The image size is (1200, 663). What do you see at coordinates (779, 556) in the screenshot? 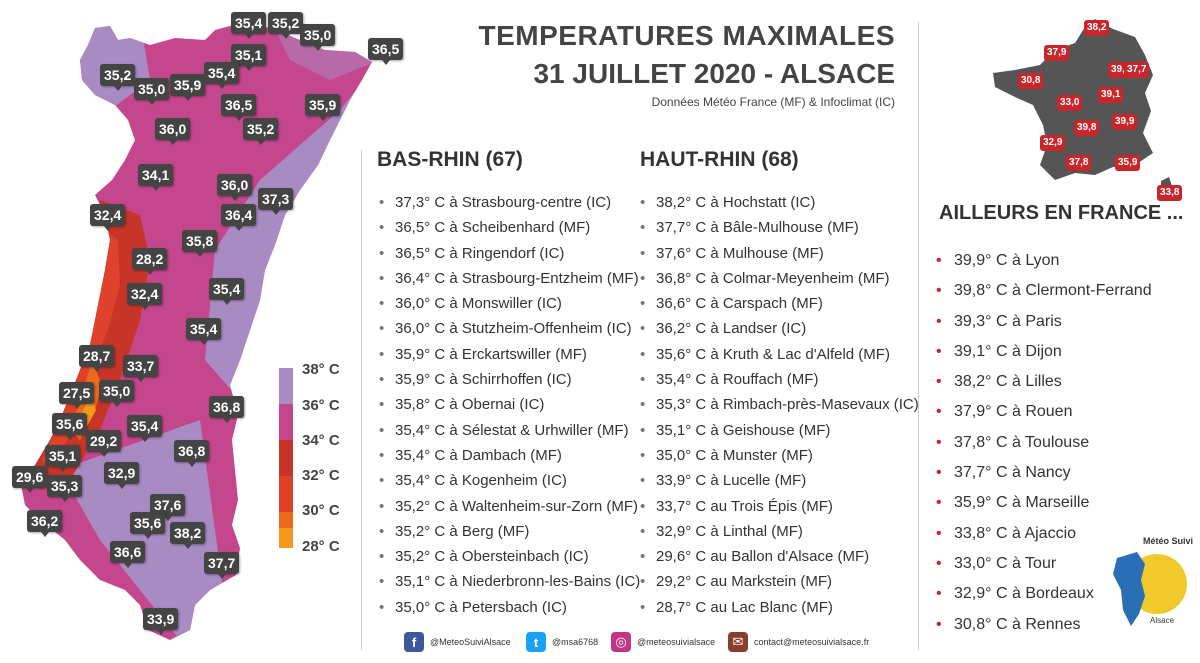
I see `haut-rhin-list-item: • 29,6° C au Ballon d'Alsace (MF)` at bounding box center [779, 556].